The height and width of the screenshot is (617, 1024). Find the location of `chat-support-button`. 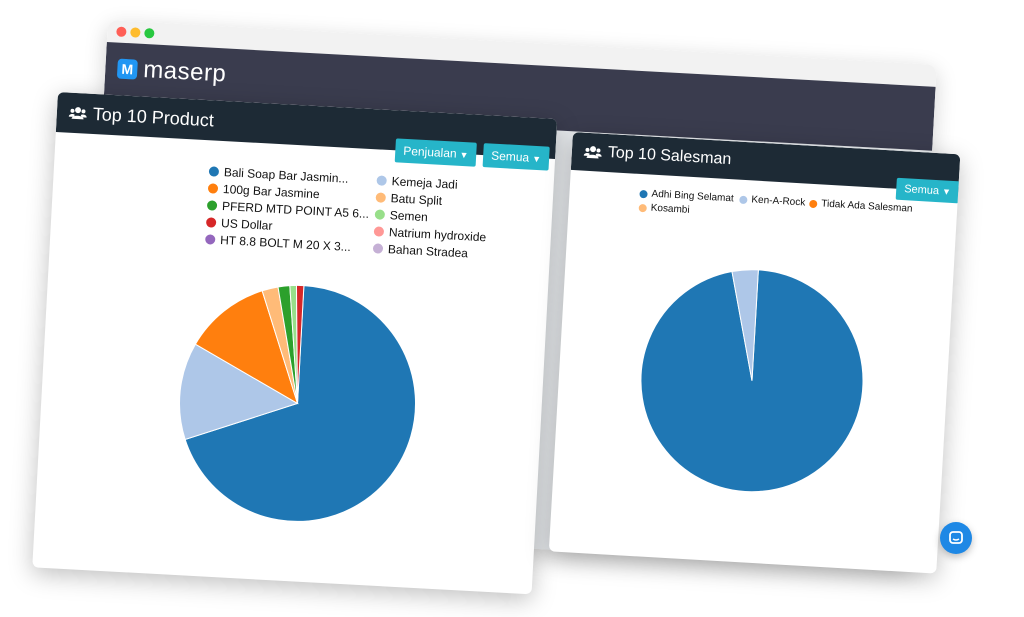

chat-support-button is located at coordinates (956, 538).